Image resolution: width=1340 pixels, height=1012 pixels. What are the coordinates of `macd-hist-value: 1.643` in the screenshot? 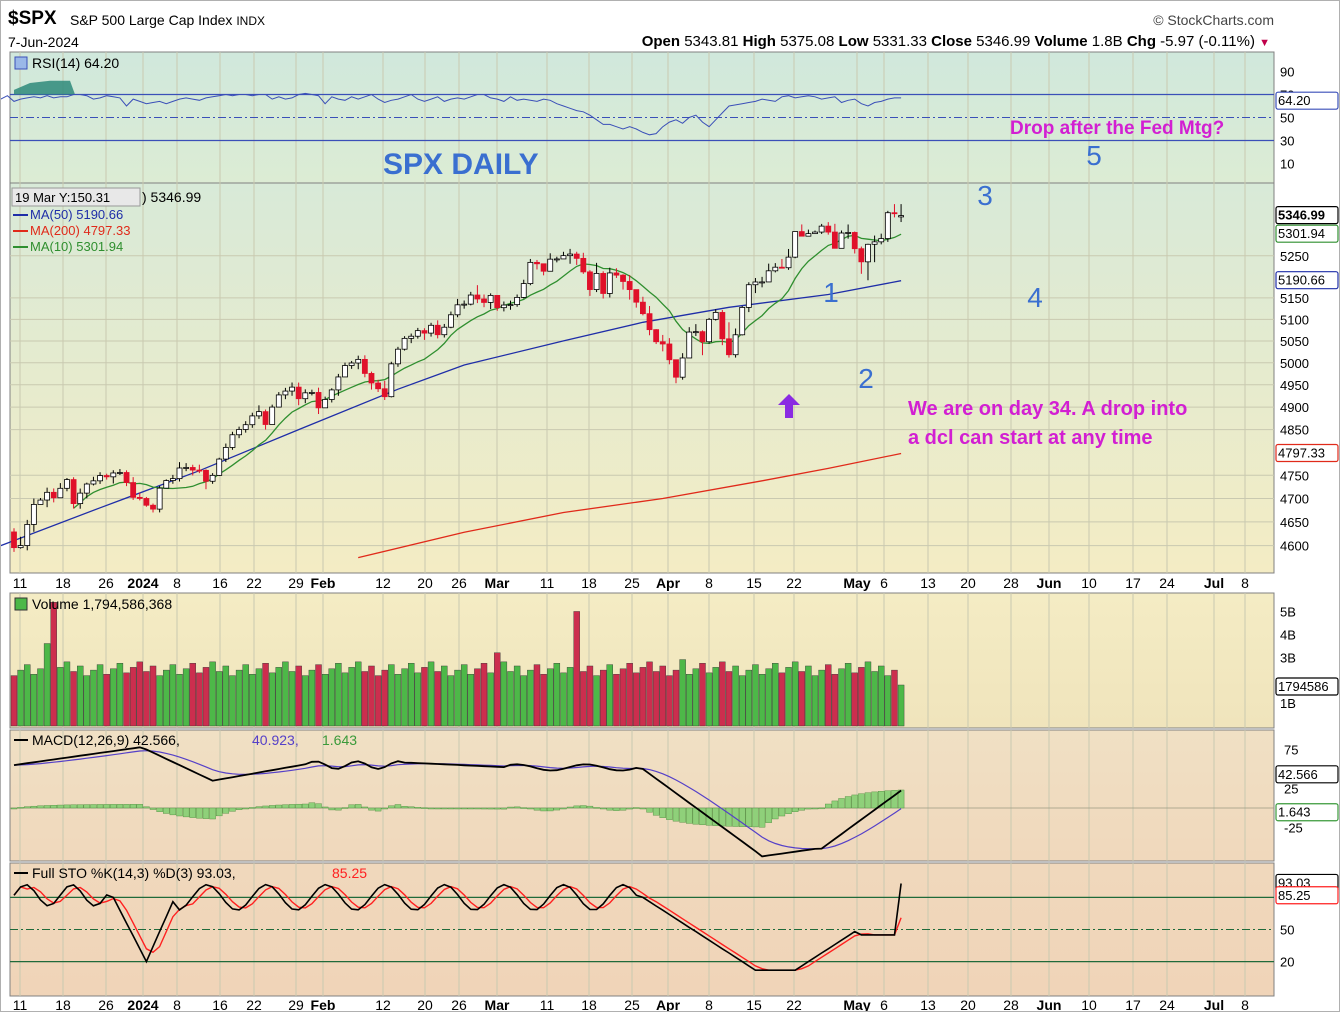 It's located at (339, 740).